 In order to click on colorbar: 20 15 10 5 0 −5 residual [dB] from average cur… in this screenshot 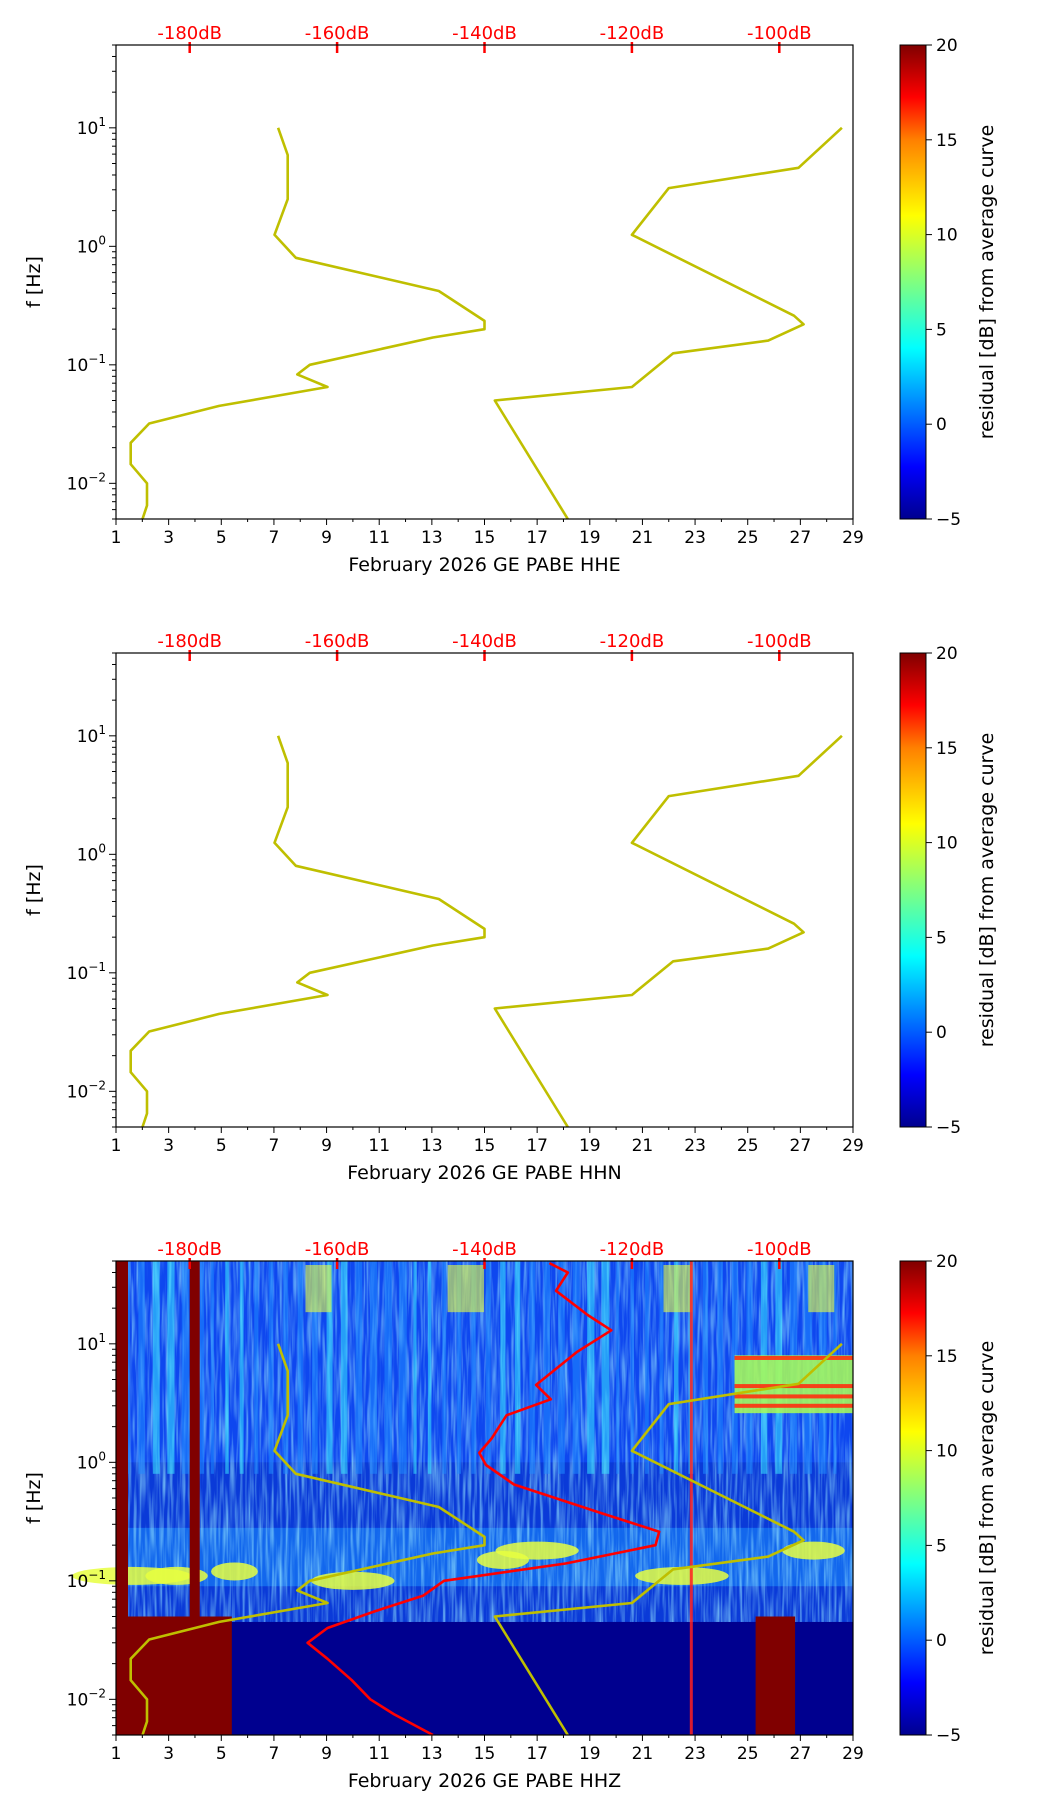, I will do `click(948, 1499)`.